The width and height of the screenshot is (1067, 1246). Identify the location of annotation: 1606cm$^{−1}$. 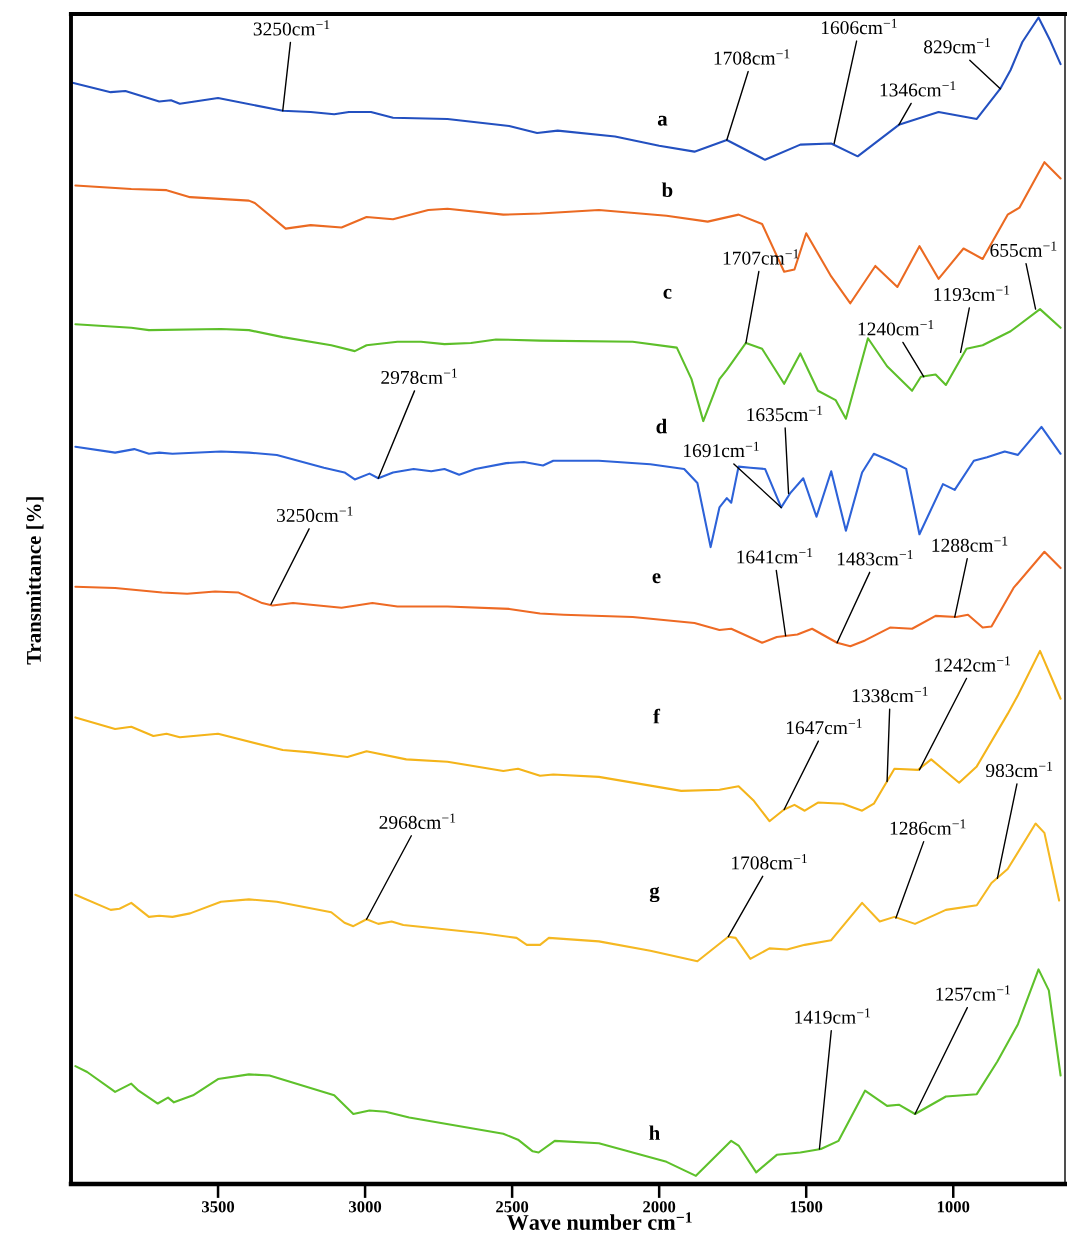
(859, 26).